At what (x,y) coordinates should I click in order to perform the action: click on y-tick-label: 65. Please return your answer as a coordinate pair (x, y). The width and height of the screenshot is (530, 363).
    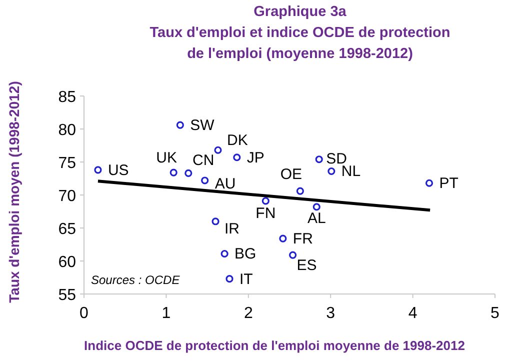
    Looking at the image, I should click on (67, 229).